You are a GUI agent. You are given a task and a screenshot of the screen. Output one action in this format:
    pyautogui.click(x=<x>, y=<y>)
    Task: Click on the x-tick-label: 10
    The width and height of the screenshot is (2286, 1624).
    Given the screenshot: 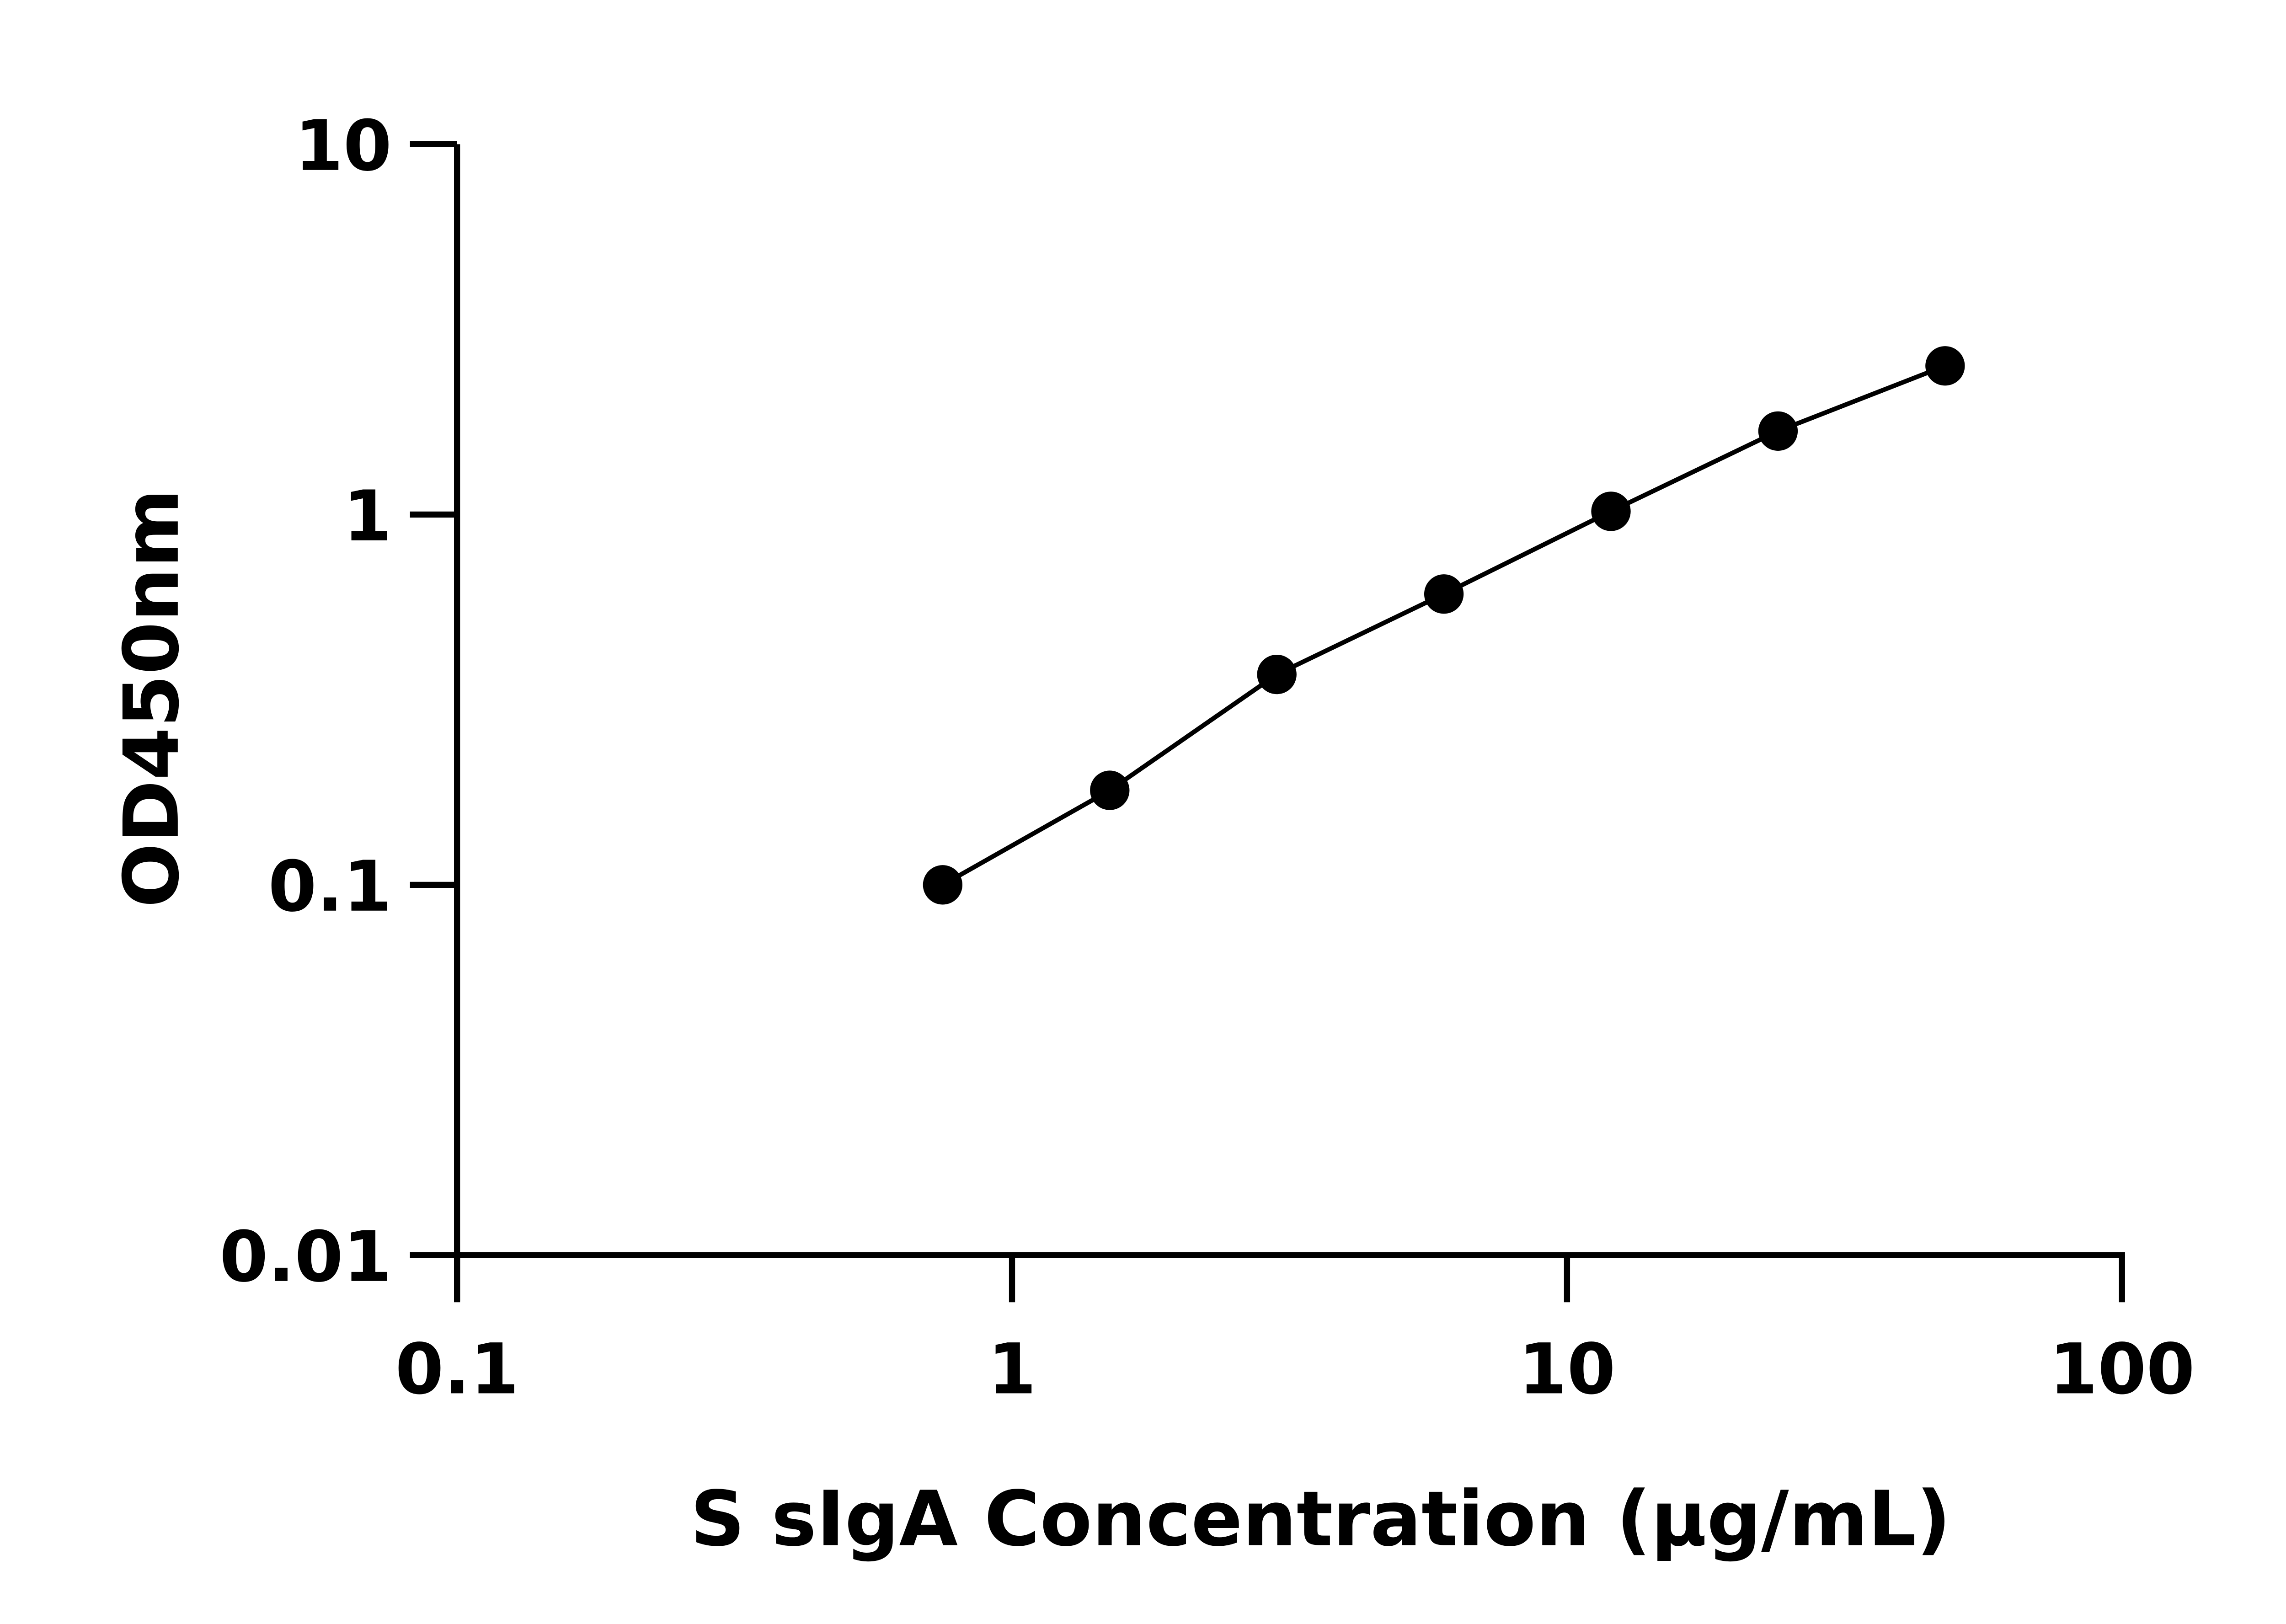 What is the action you would take?
    pyautogui.click(x=1566, y=1369)
    